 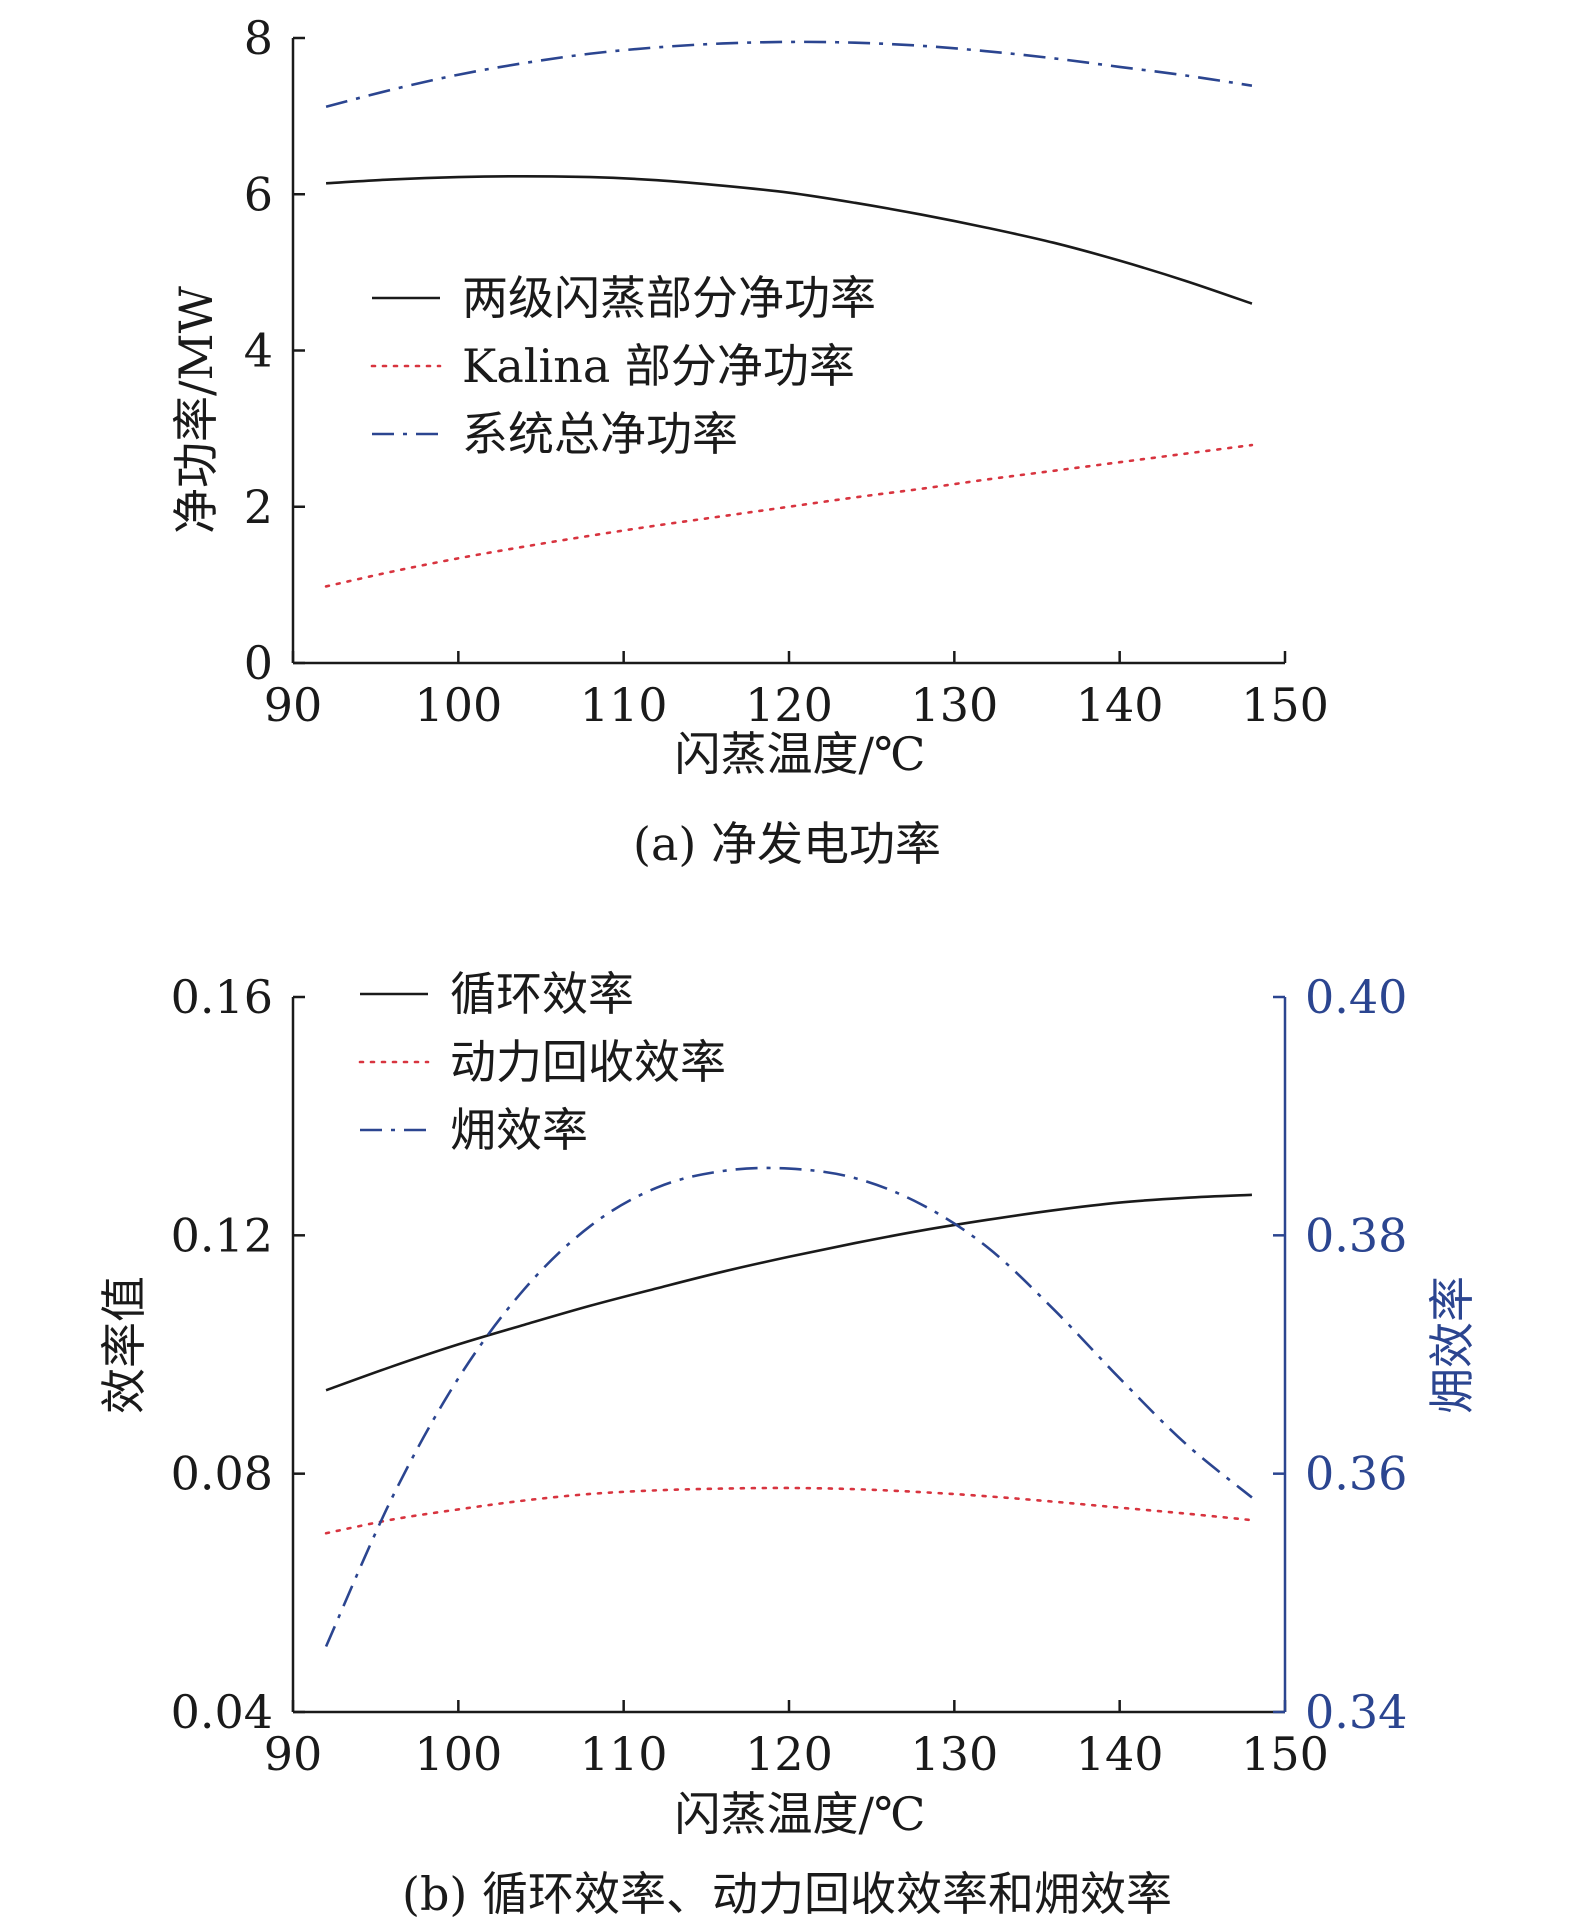 What do you see at coordinates (658, 366) in the screenshot?
I see `legend-label-2: Kalina 部分净功率` at bounding box center [658, 366].